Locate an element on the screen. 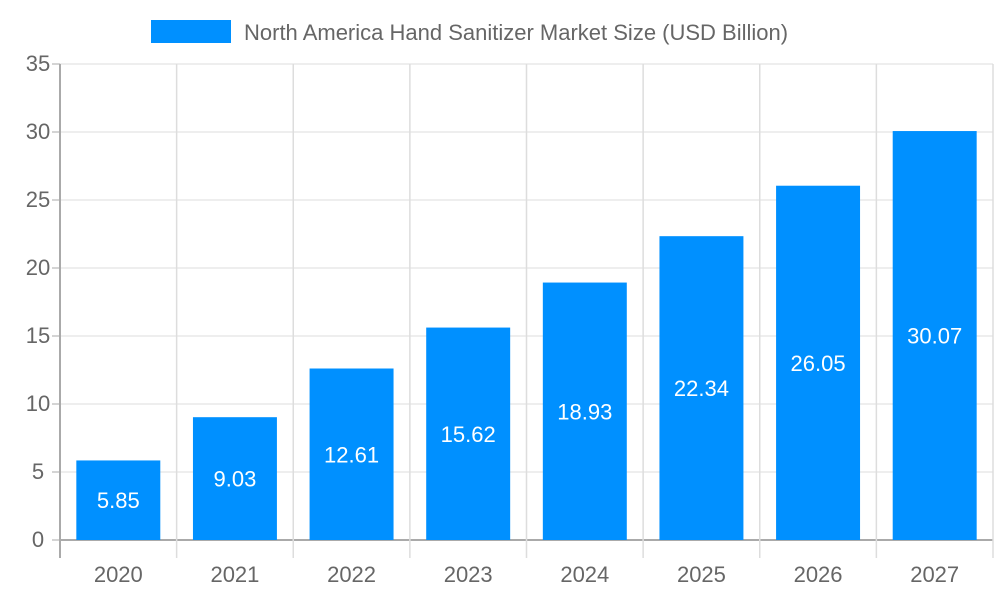 The image size is (1000, 600). y-tick-label: 35 is located at coordinates (38, 63).